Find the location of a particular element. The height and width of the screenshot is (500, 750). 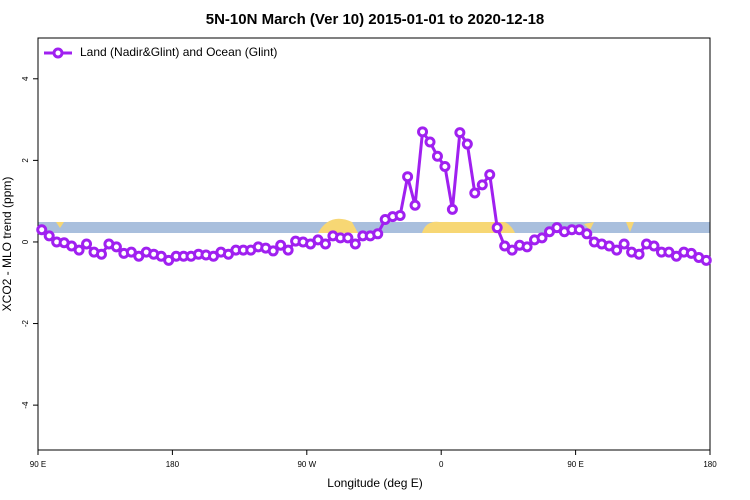

legend-label: Land (Nadir&Glint) and Ocean (Glint) is located at coordinates (178, 52).